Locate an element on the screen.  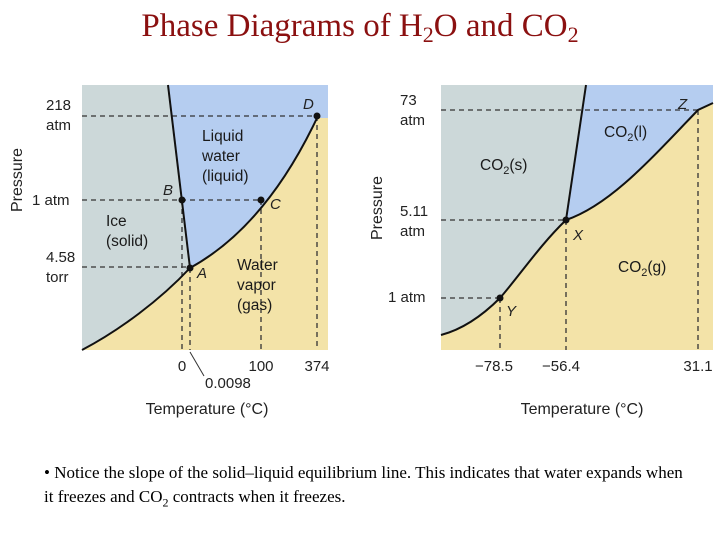
h2o-gas-label-2: vapor is located at coordinates (256, 285).